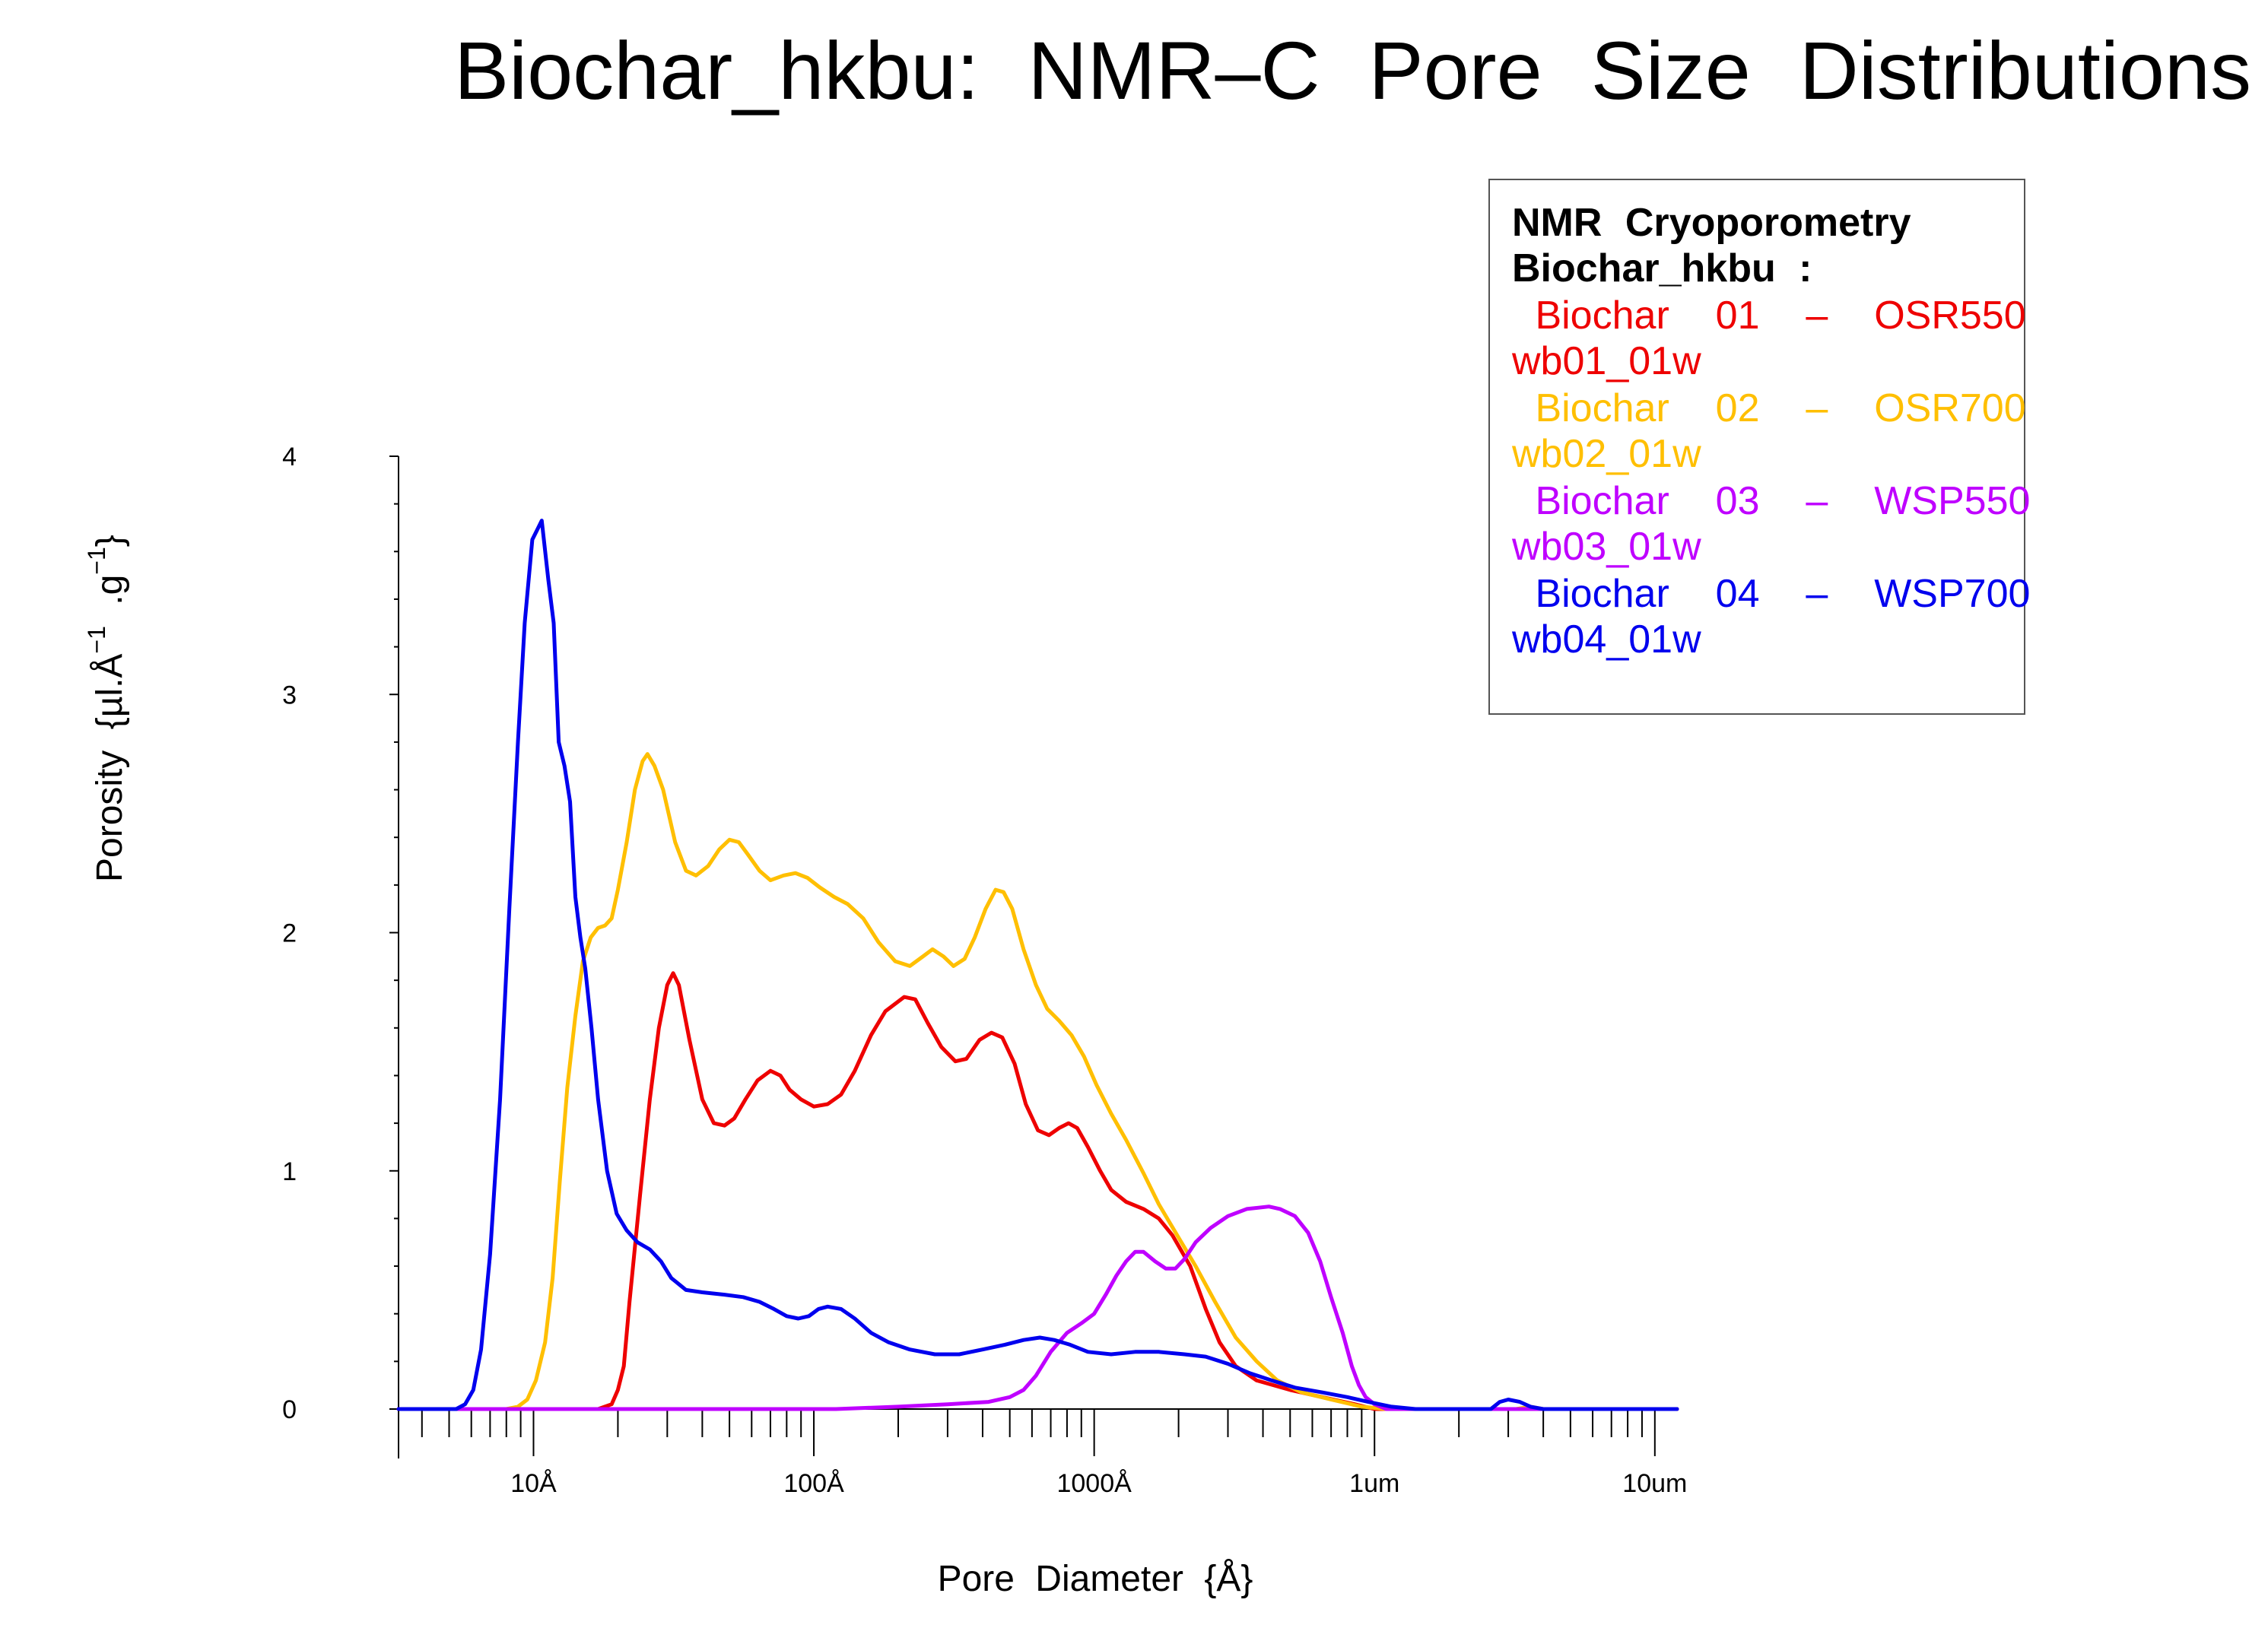 This screenshot has width=2268, height=1625. Describe the element at coordinates (110, 768) in the screenshot. I see `y-axis-label-main: Porosity {µl.Å` at that location.